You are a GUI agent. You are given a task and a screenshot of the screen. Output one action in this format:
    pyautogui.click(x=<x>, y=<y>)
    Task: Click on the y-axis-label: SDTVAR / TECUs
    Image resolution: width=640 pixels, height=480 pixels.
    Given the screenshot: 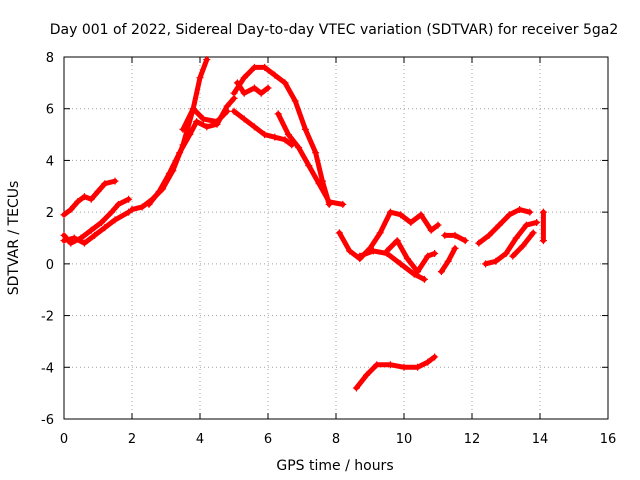 What is the action you would take?
    pyautogui.click(x=14, y=238)
    